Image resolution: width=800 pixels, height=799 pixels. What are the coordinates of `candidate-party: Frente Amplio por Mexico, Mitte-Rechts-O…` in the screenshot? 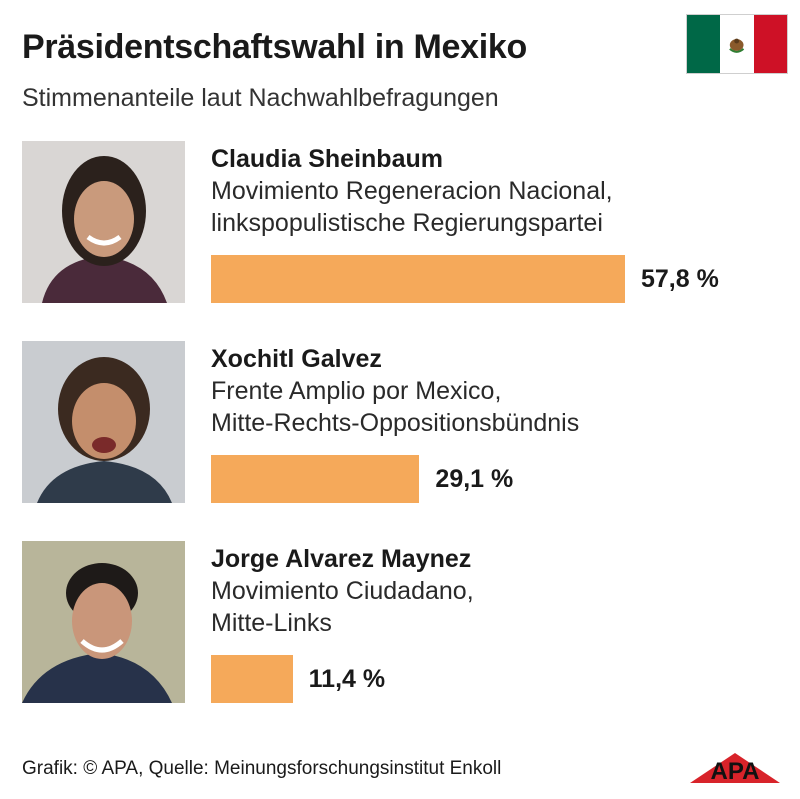 It's located at (395, 407).